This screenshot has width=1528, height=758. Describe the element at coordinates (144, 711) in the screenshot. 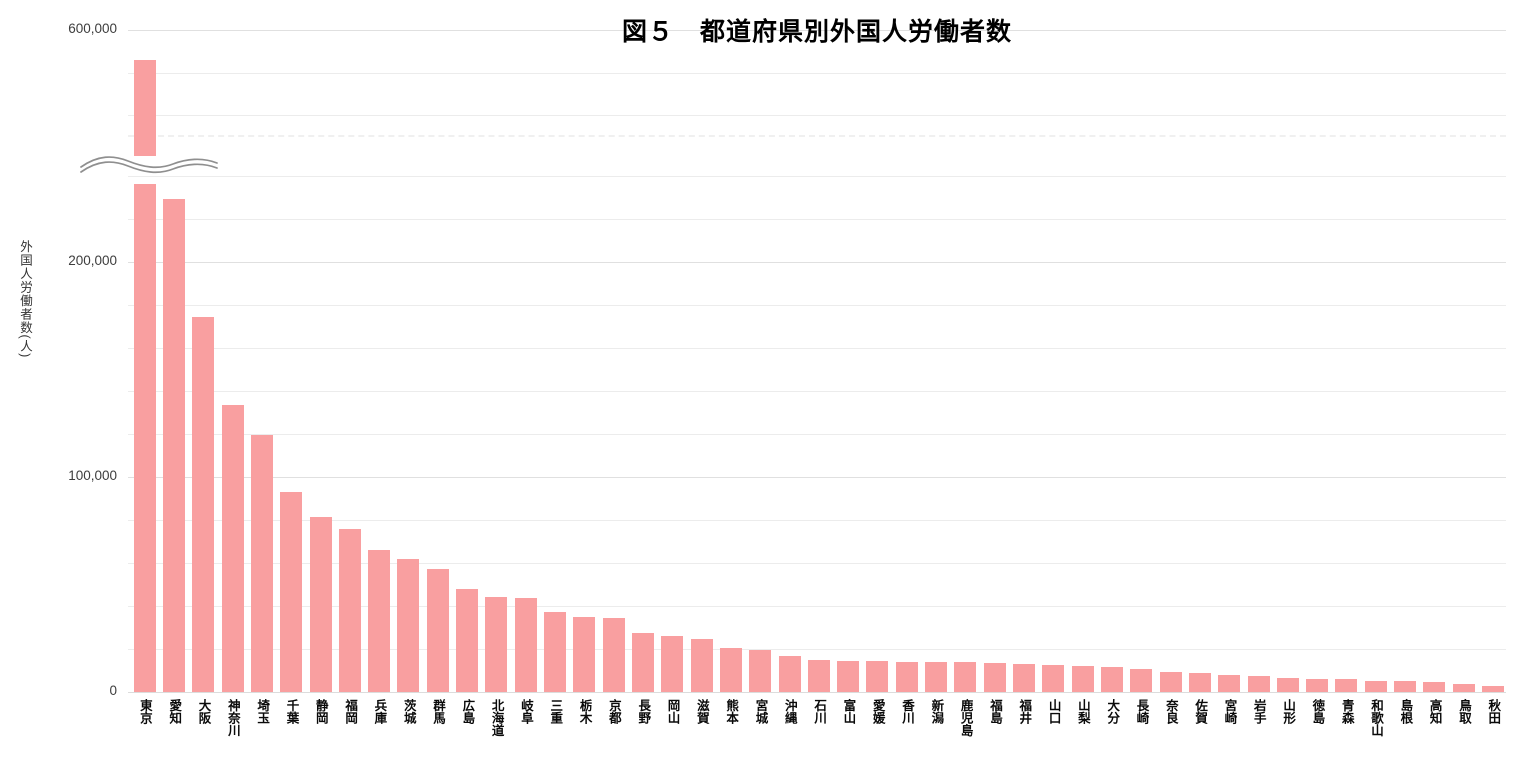

I see `x-label: 東京` at that location.